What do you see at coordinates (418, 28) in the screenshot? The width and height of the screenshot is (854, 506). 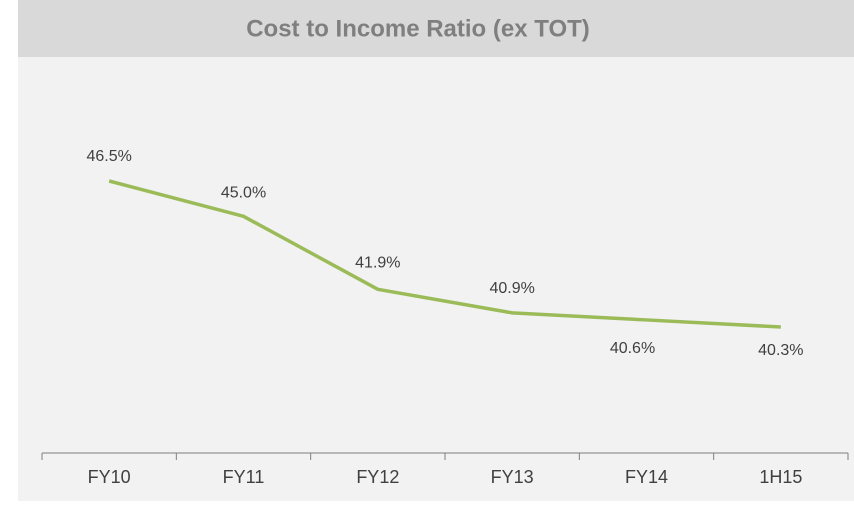 I see `chart-title: Cost to Income Ratio (ex TOT)` at bounding box center [418, 28].